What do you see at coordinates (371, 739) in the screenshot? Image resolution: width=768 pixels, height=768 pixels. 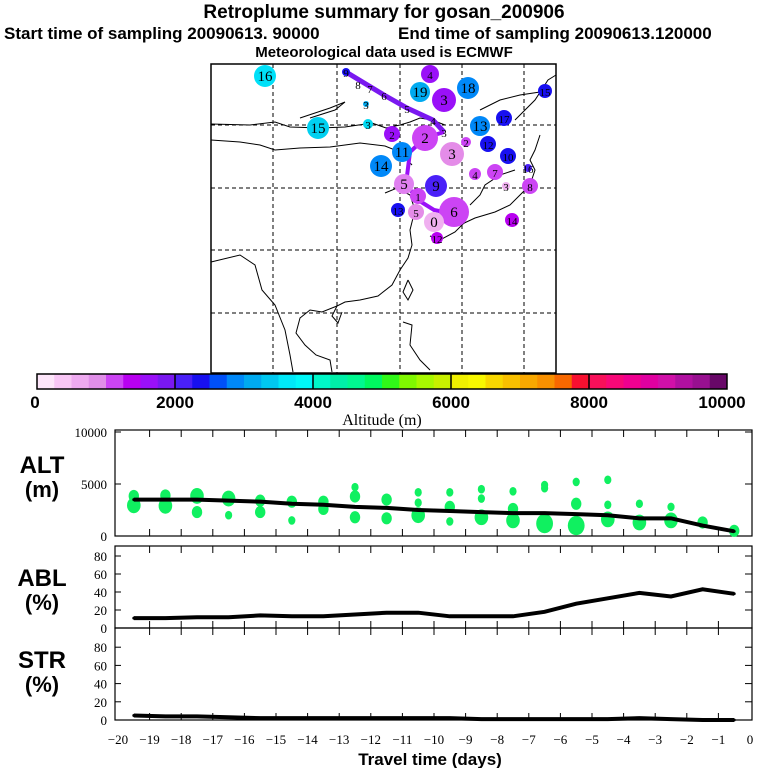 I see `x-tick-label: −12` at bounding box center [371, 739].